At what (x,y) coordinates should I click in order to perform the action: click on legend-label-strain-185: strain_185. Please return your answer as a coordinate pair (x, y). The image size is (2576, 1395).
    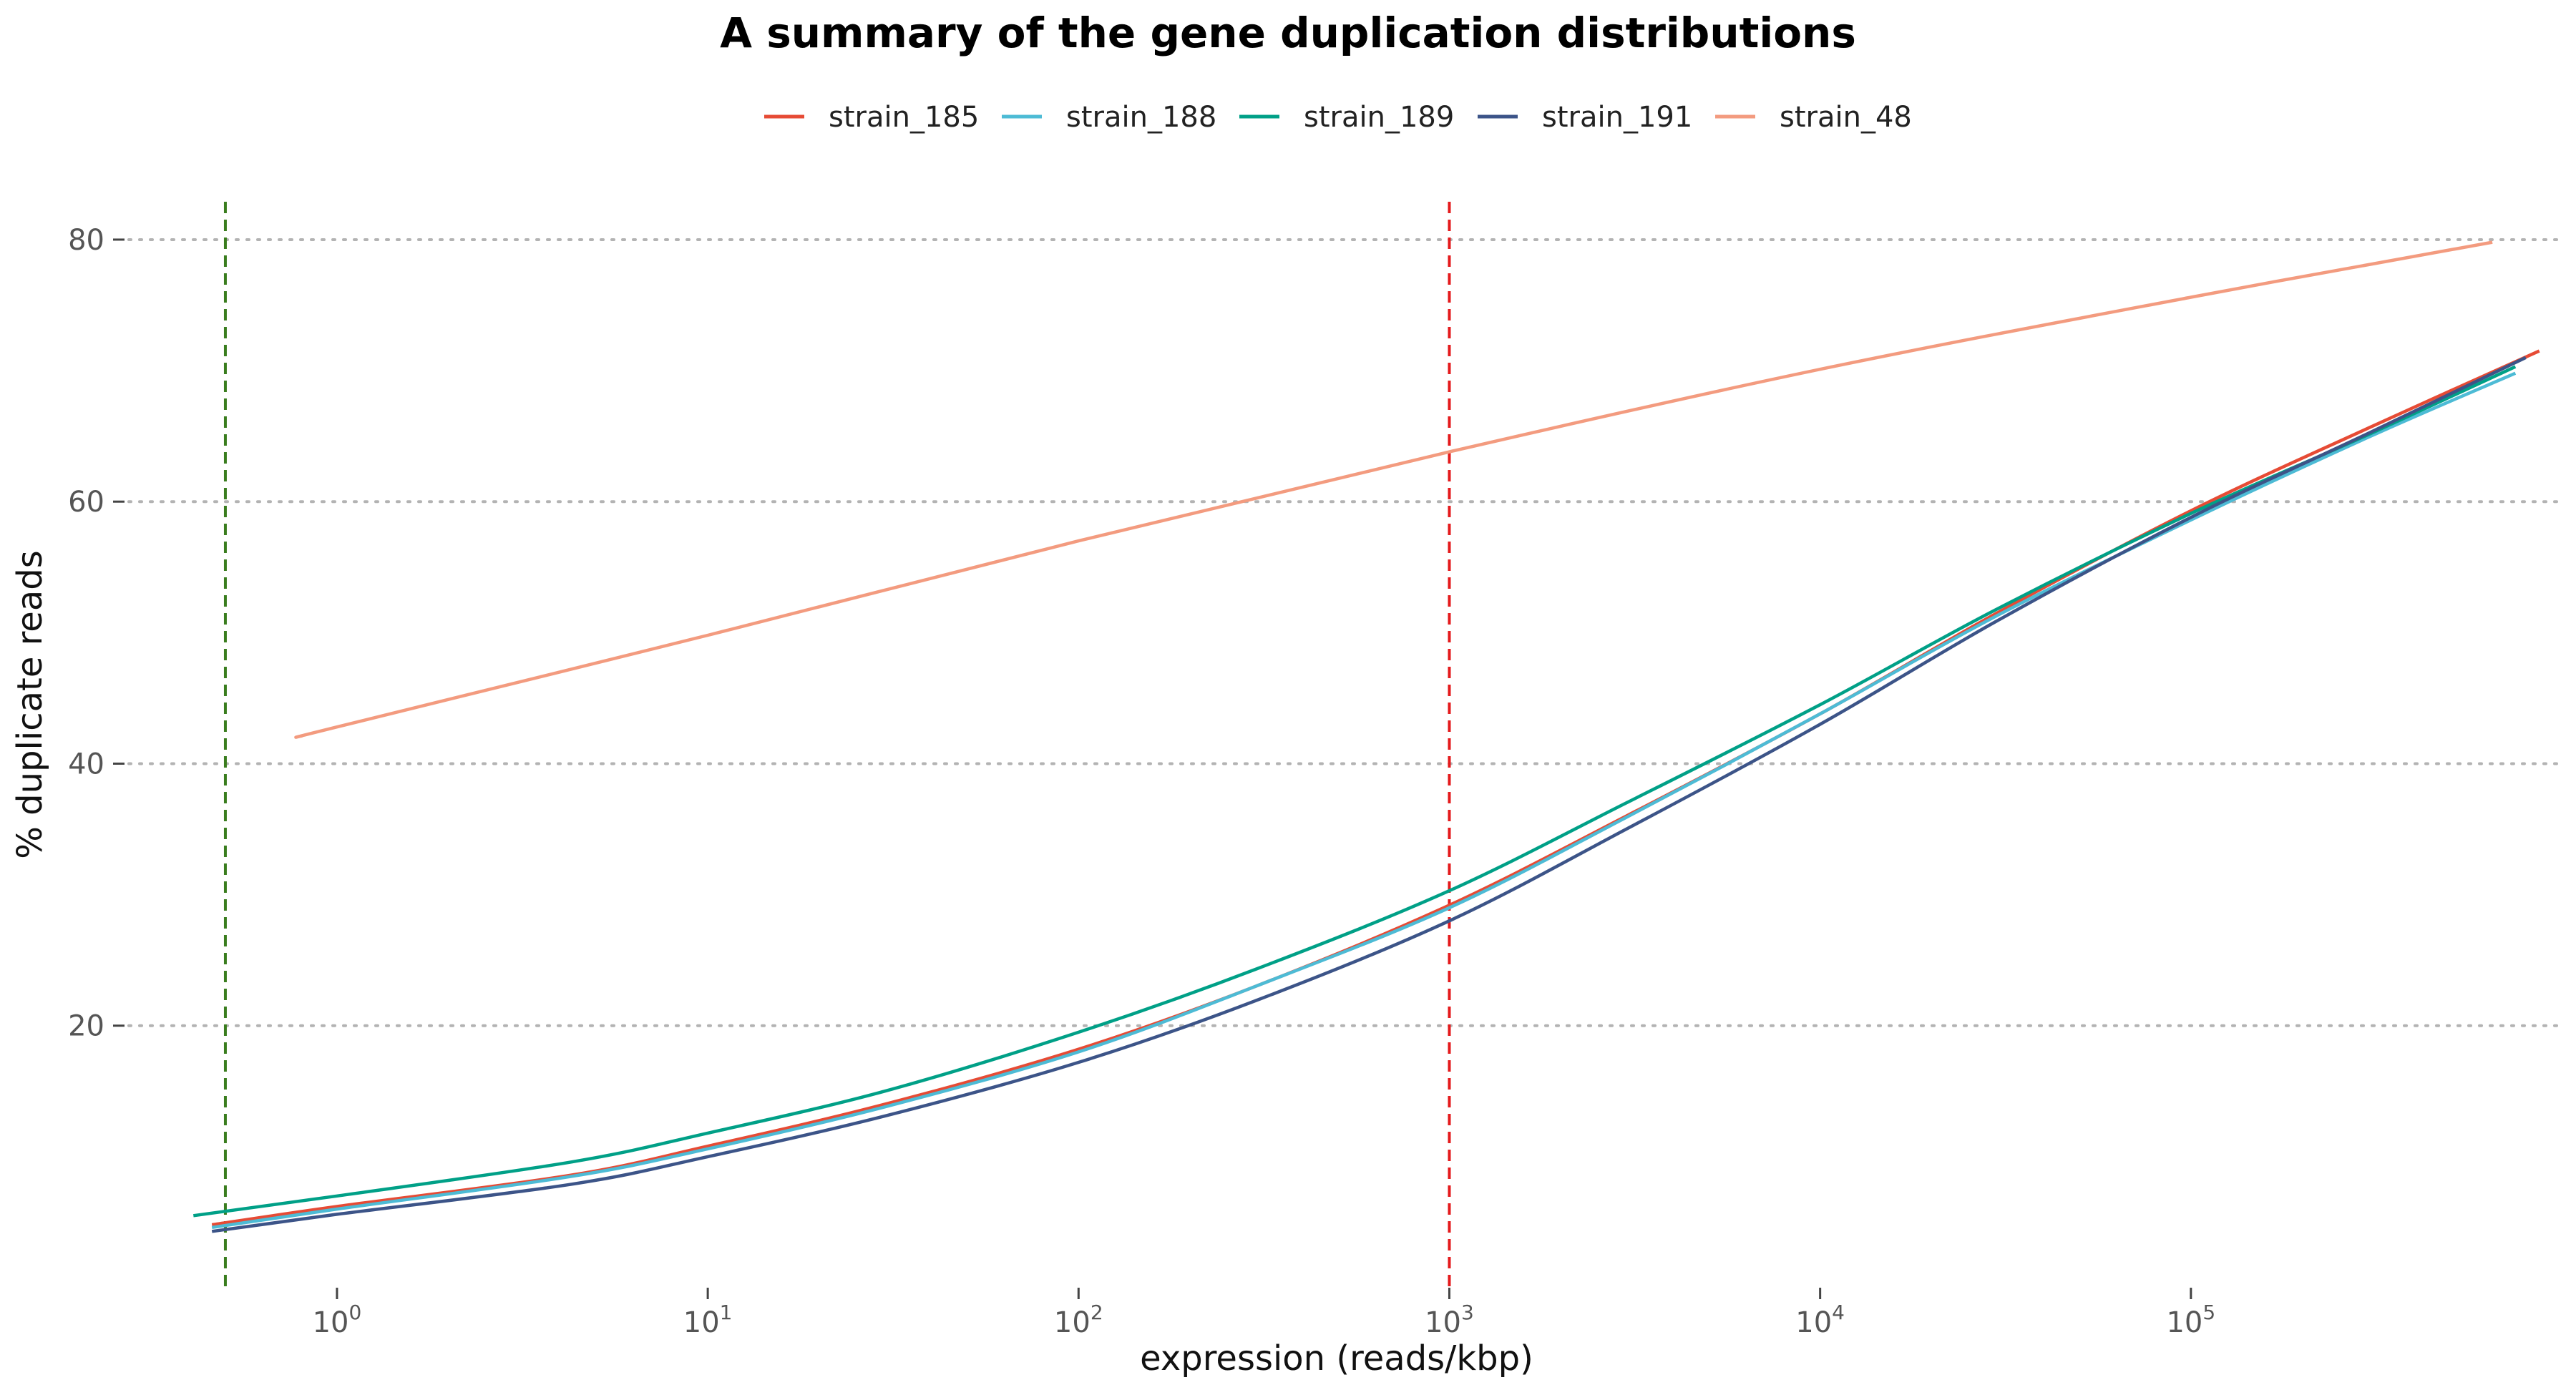
    Looking at the image, I should click on (904, 117).